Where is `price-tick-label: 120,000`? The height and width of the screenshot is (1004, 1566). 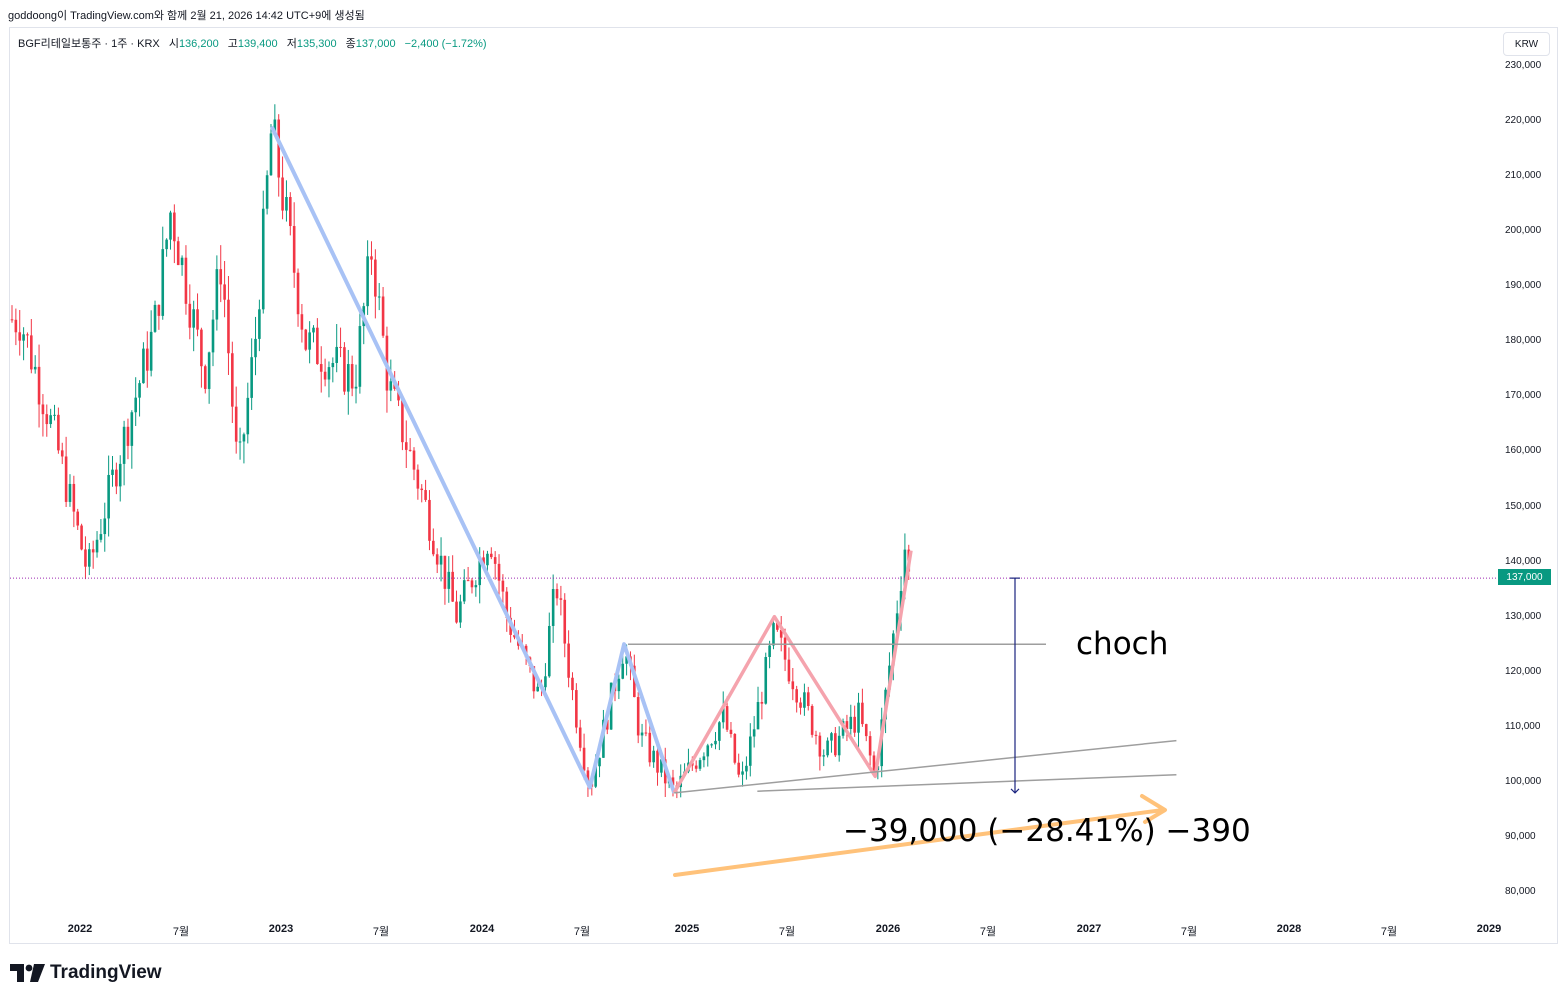
price-tick-label: 120,000 is located at coordinates (1523, 671).